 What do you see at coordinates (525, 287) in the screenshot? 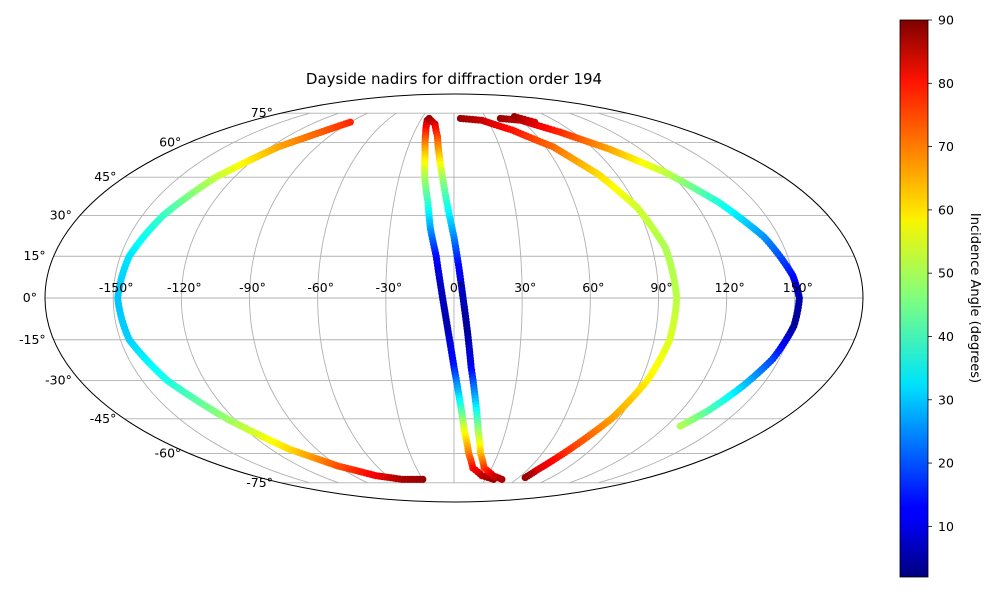
I see `lon-tick-label: 30°` at bounding box center [525, 287].